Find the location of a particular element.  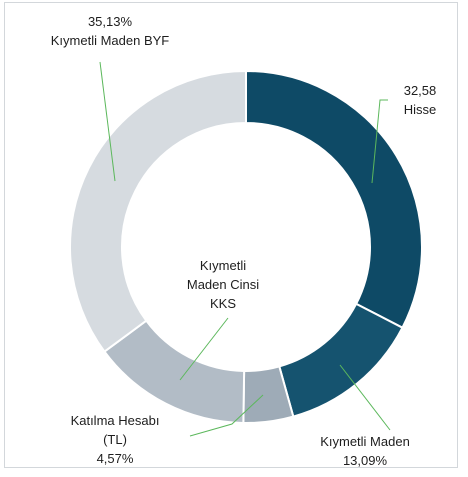

category-label: Hisse is located at coordinates (420, 109).